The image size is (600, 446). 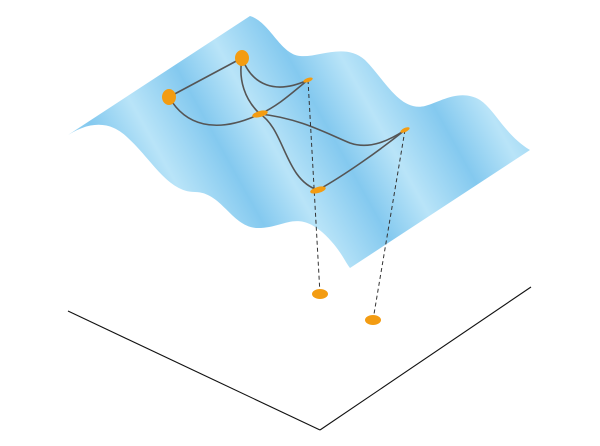 I want to click on edge-b-c, so click(x=275, y=72).